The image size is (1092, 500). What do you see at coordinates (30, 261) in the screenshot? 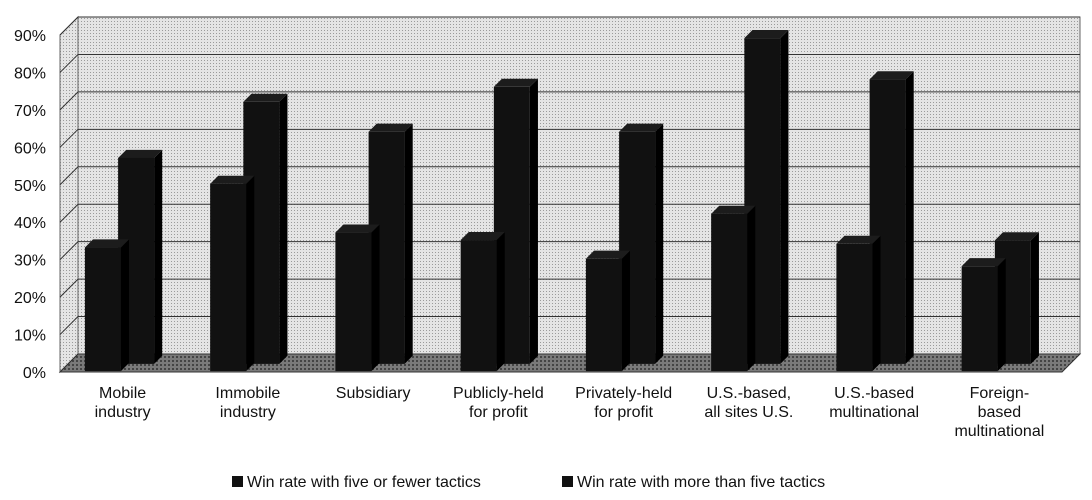
I see `y-tick-label: 30%` at bounding box center [30, 261].